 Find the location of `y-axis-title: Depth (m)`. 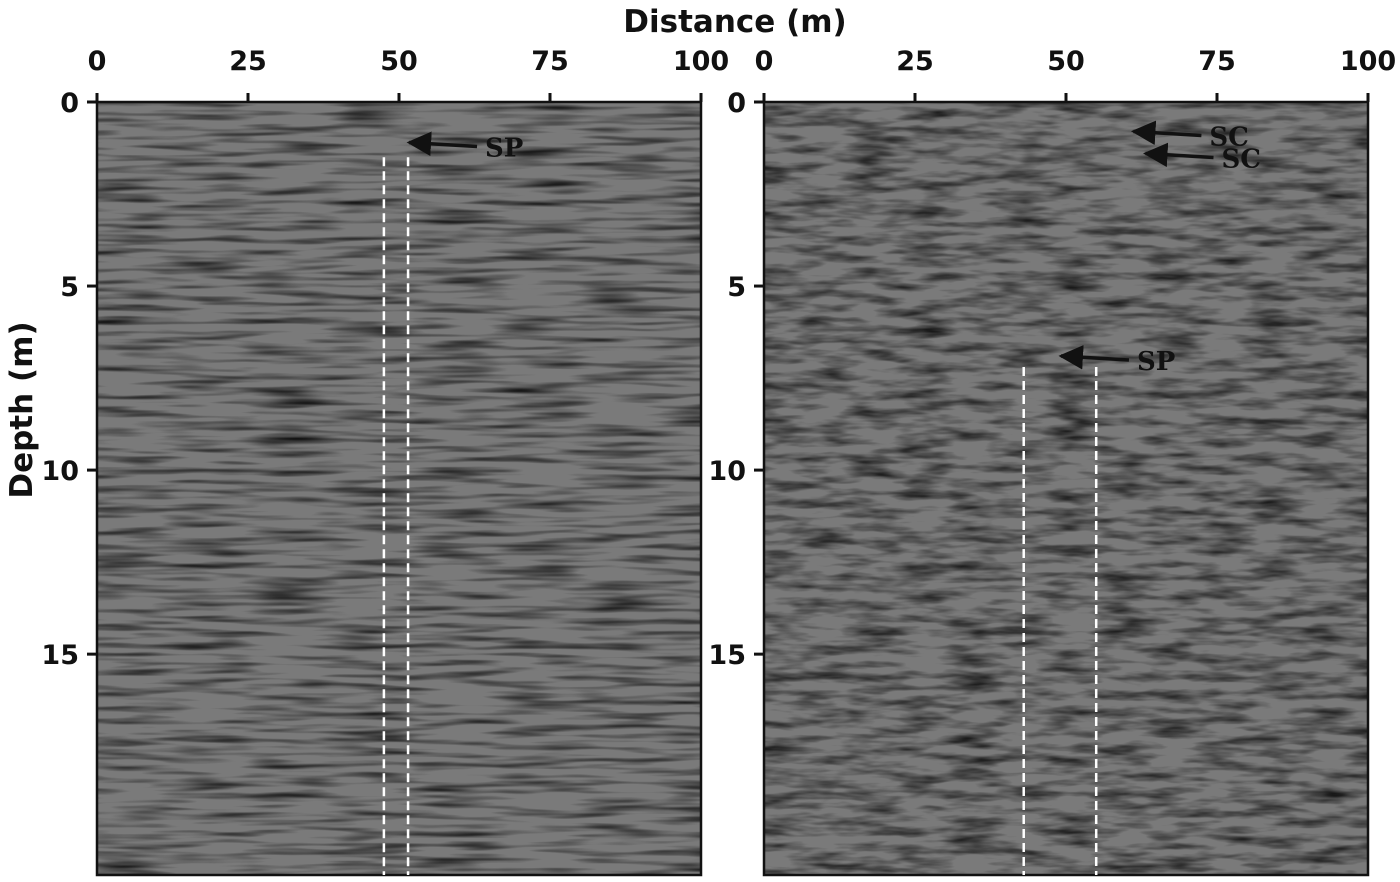

y-axis-title: Depth (m) is located at coordinates (22, 409).